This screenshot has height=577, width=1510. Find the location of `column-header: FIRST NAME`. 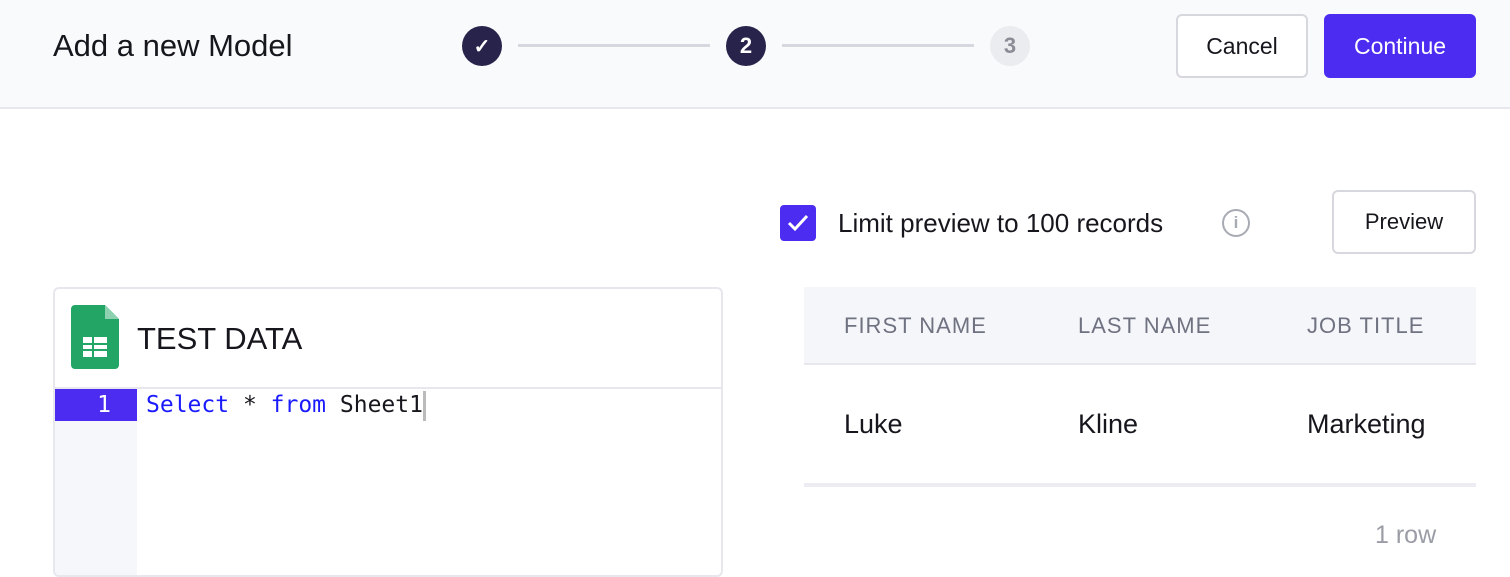

column-header: FIRST NAME is located at coordinates (915, 325).